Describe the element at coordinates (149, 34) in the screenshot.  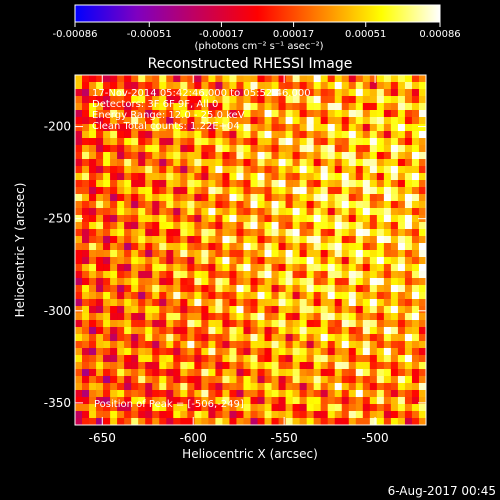
I see `colorbar-tick-label: -0.00051` at that location.